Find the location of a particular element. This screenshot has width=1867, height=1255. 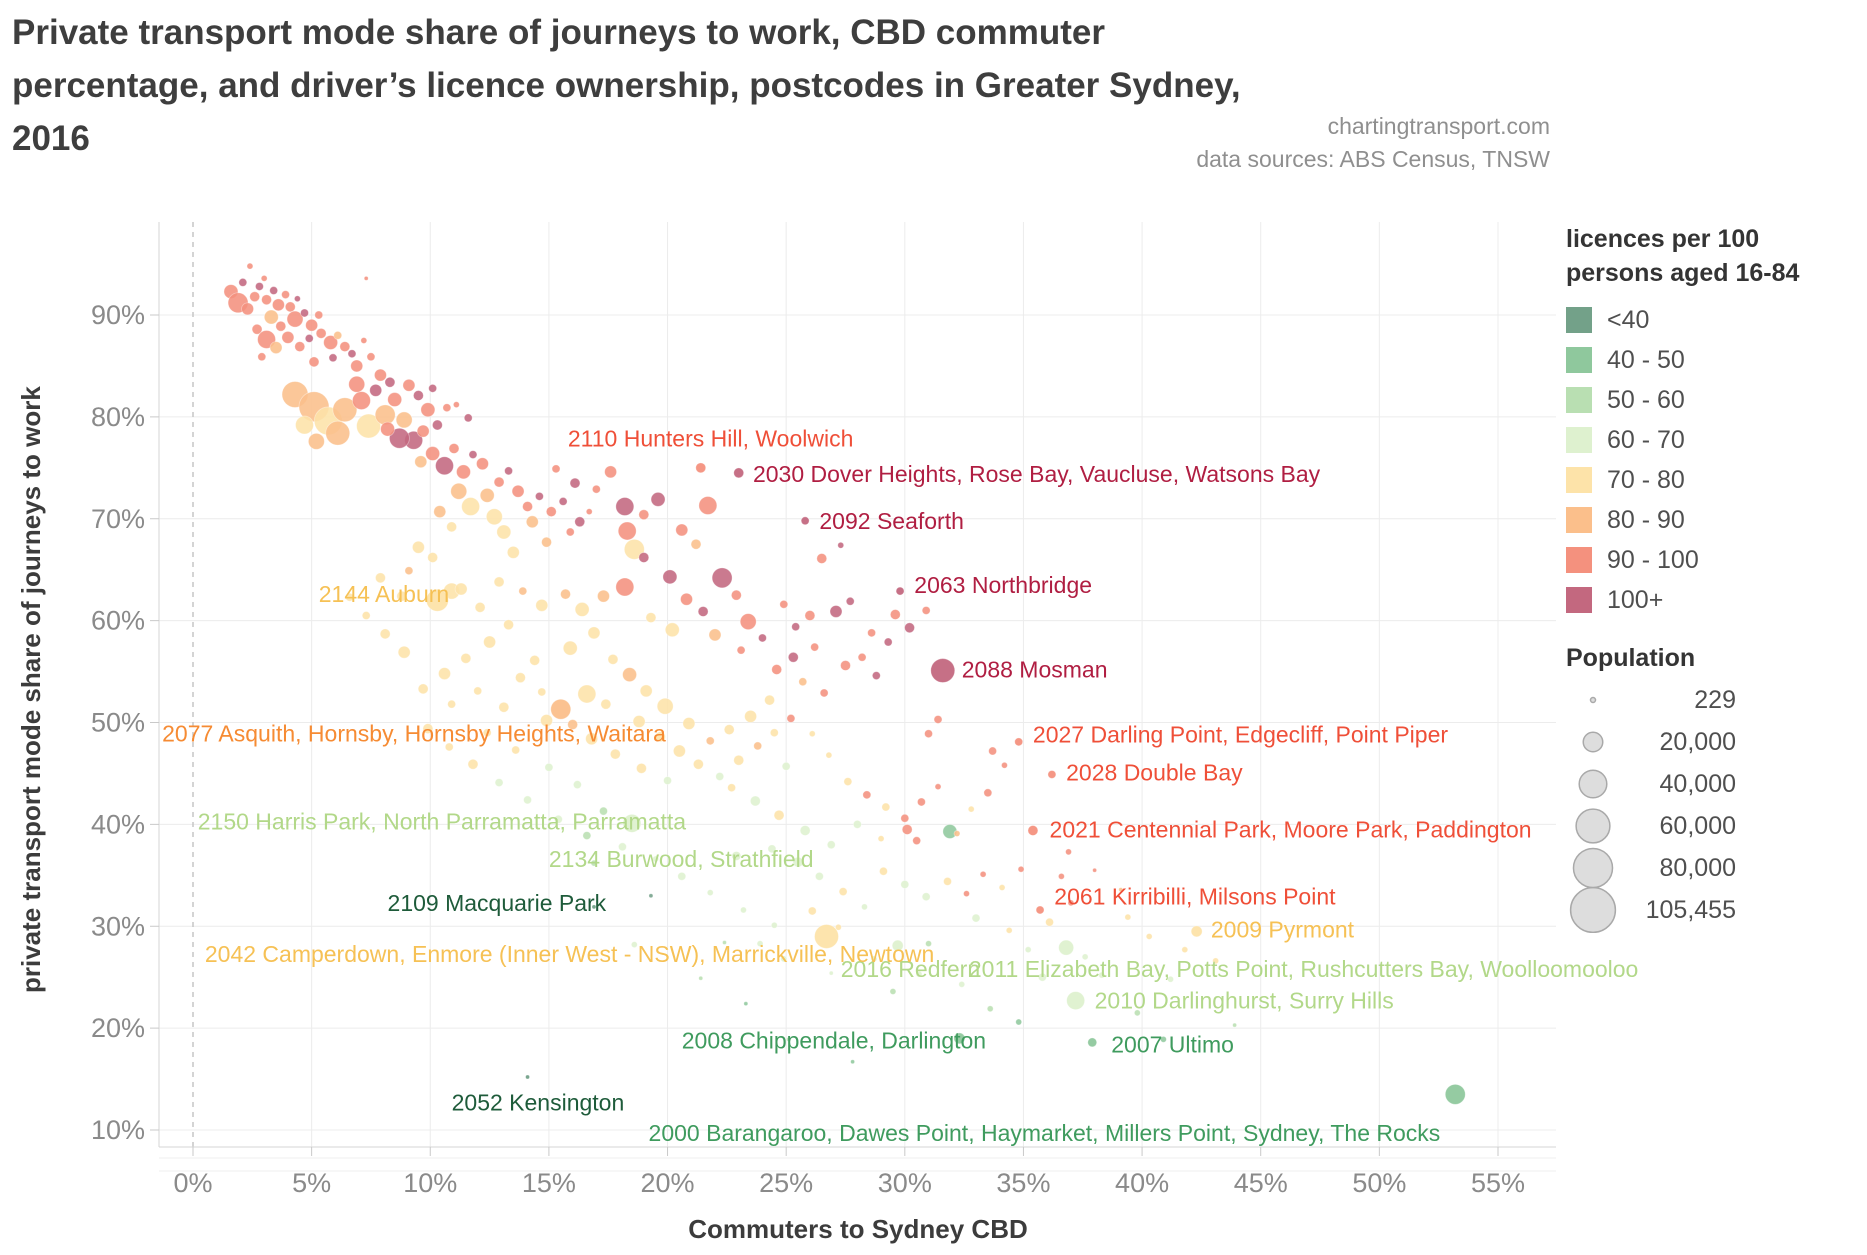

color-legend-item: 60 - 70 is located at coordinates (1714, 440).